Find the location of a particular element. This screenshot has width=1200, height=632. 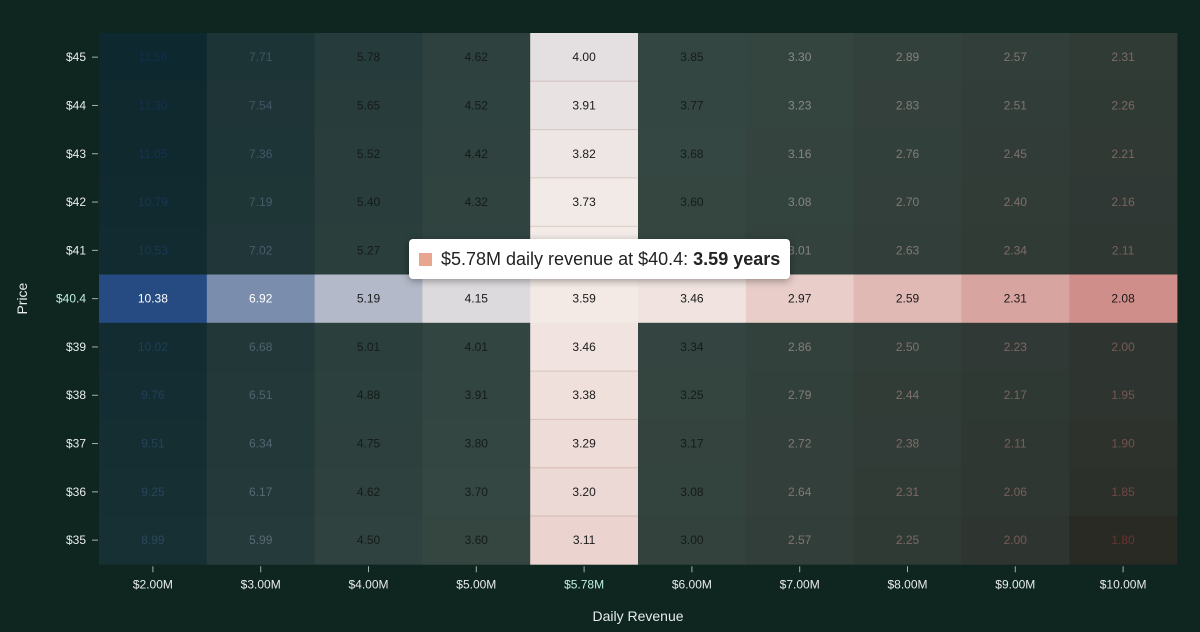

cell-value-label: 5.78 is located at coordinates (369, 57).